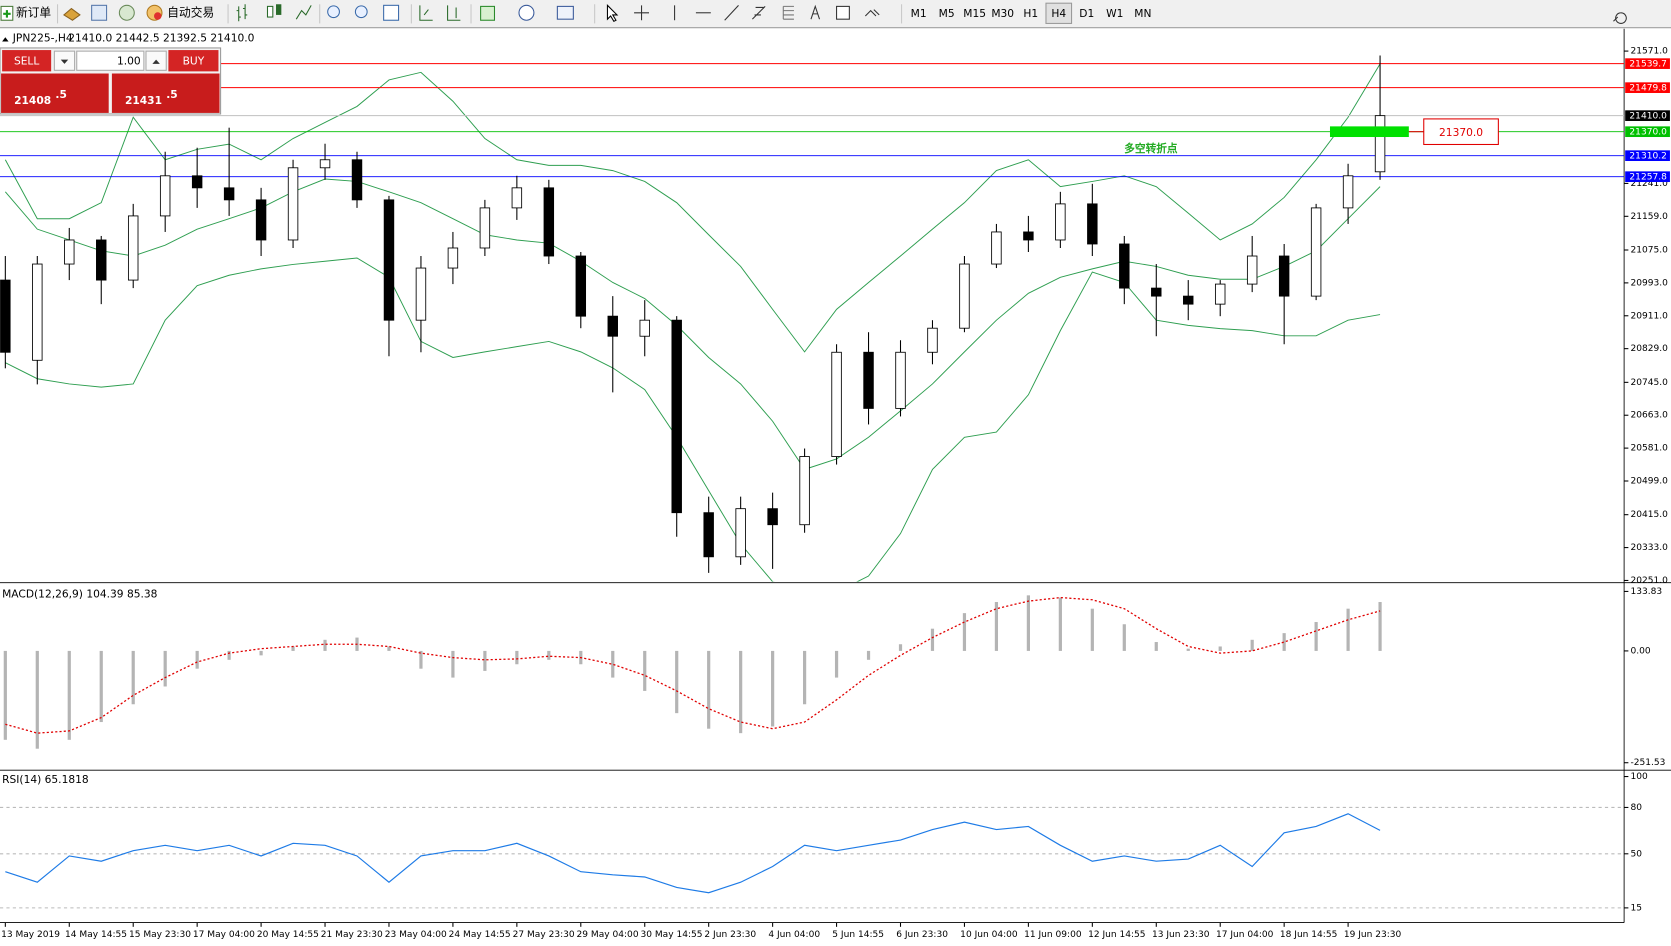 Image resolution: width=1671 pixels, height=946 pixels. What do you see at coordinates (1058, 13) in the screenshot?
I see `timeframe-button: H4` at bounding box center [1058, 13].